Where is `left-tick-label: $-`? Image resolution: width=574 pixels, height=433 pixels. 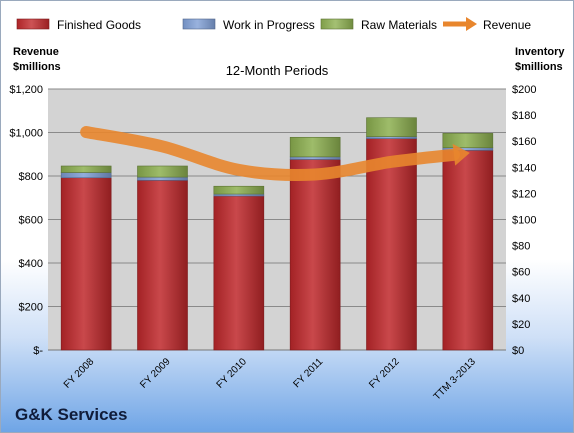 left-tick-label: $- is located at coordinates (38, 351).